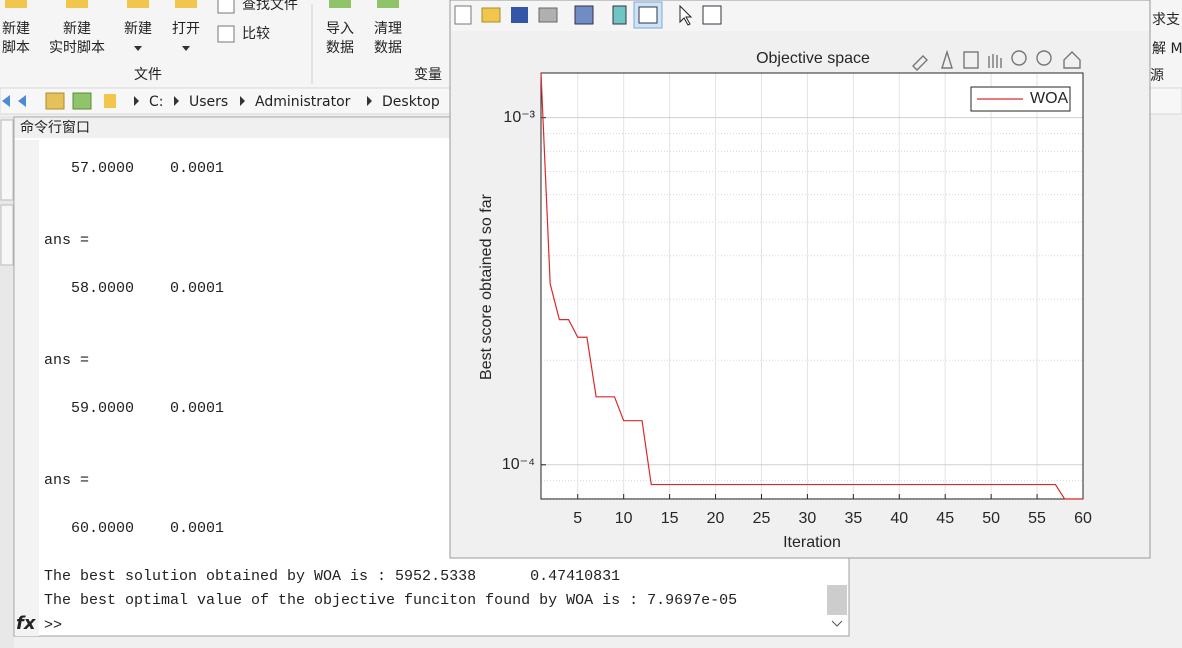  What do you see at coordinates (762, 518) in the screenshot?
I see `x-tick-label: 25` at bounding box center [762, 518].